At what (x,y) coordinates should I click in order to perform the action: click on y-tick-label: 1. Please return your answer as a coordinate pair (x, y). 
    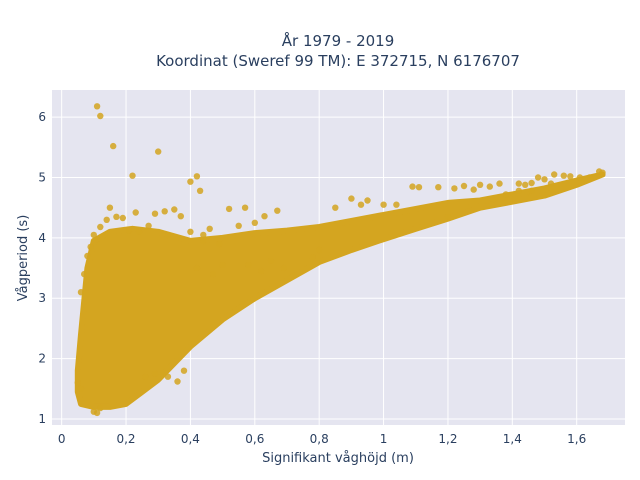
    Looking at the image, I should click on (42, 419).